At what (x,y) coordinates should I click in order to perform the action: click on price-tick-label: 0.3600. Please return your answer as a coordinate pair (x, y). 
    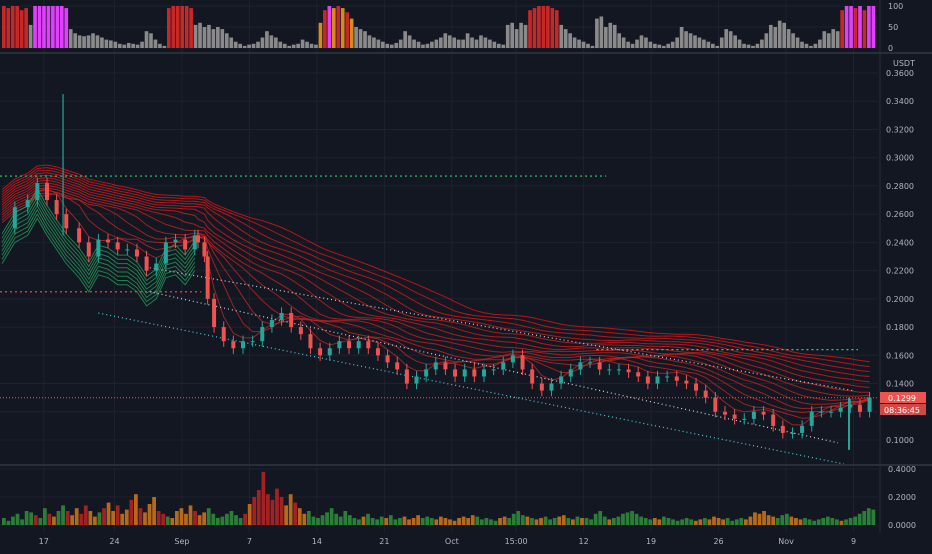
    Looking at the image, I should click on (900, 73).